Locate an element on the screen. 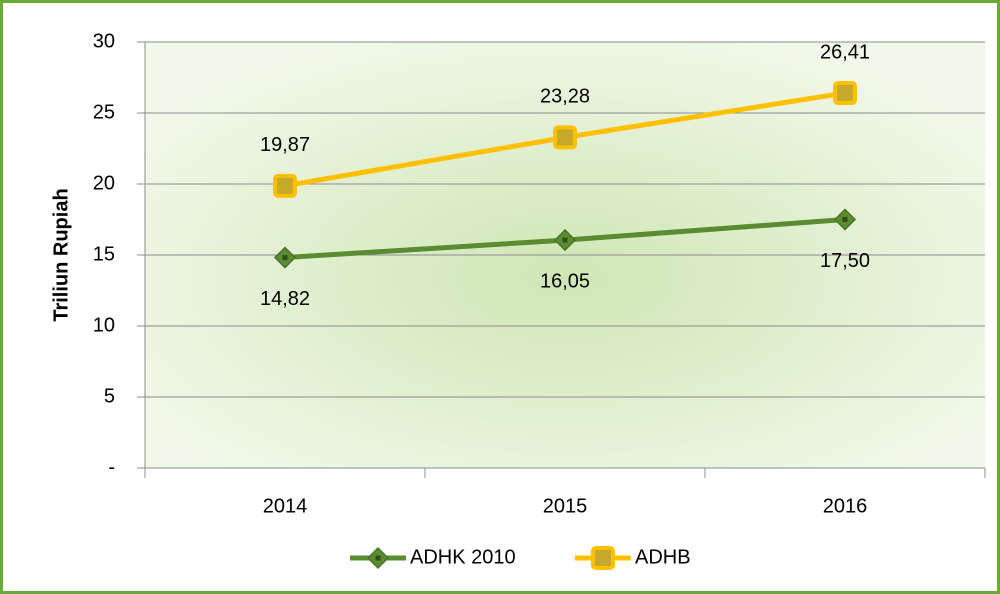 The height and width of the screenshot is (594, 1000). x-tick-label: 2014 is located at coordinates (285, 506).